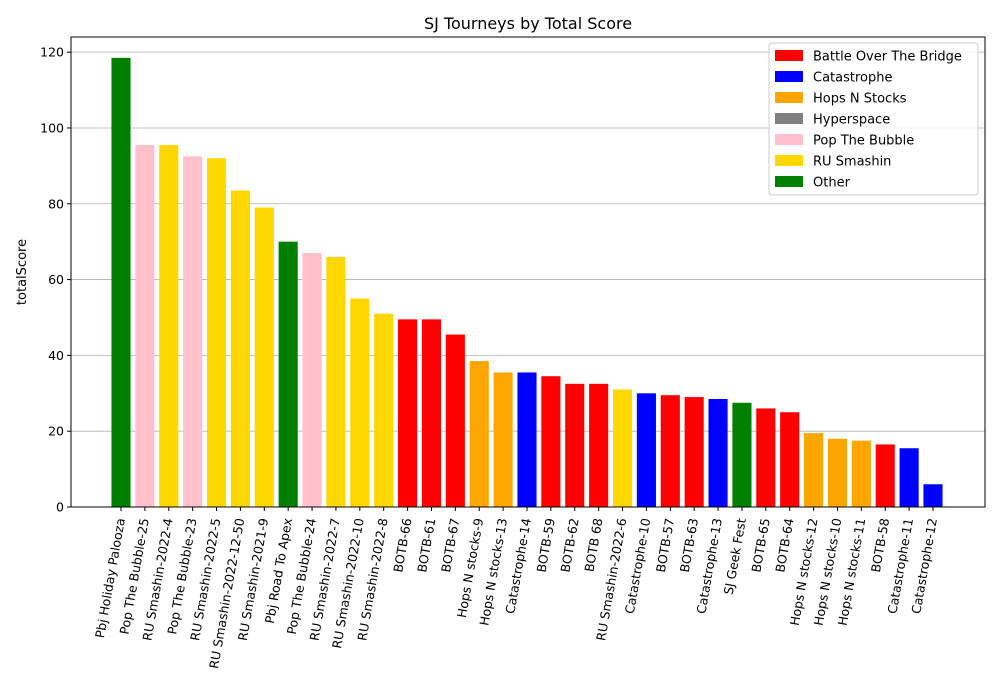  Describe the element at coordinates (528, 23) in the screenshot. I see `chart-title: SJ Tourneys by Total Score` at that location.